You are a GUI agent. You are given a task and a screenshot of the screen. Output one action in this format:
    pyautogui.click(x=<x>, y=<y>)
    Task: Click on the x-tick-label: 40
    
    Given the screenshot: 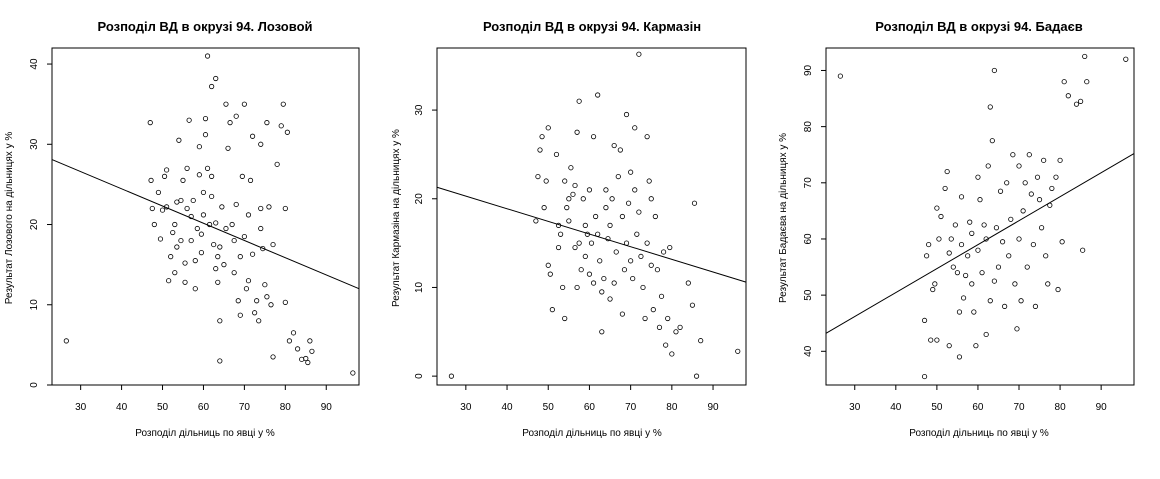 What is the action you would take?
    pyautogui.click(x=122, y=407)
    